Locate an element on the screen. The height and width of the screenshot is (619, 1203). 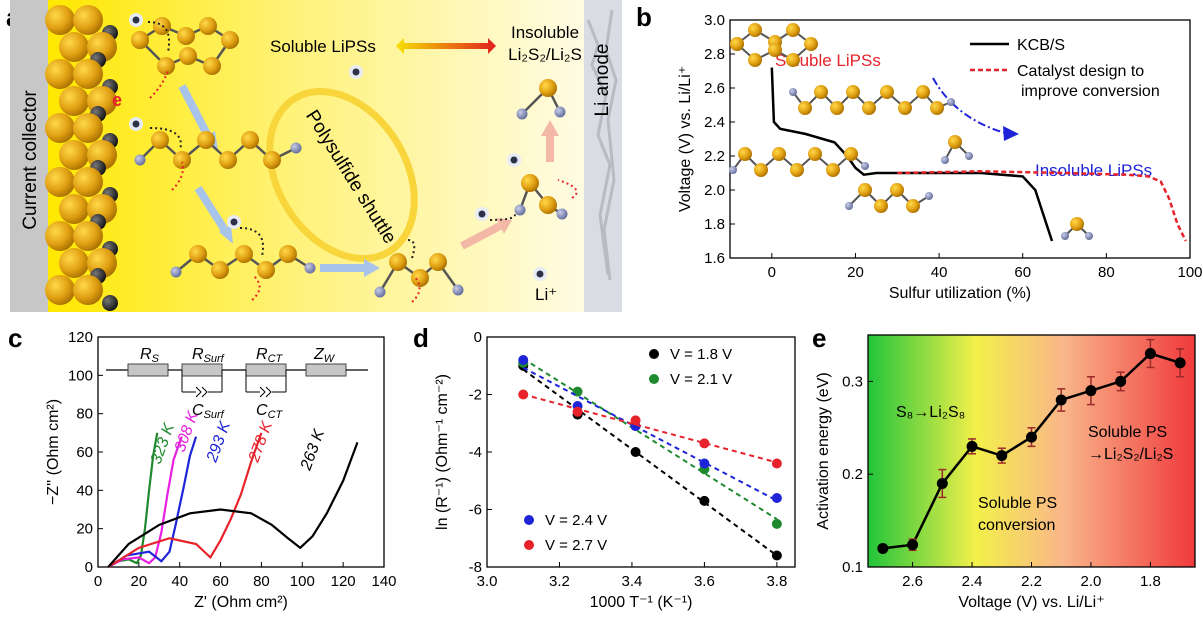
y-tick-label: 1.6 is located at coordinates (714, 258).